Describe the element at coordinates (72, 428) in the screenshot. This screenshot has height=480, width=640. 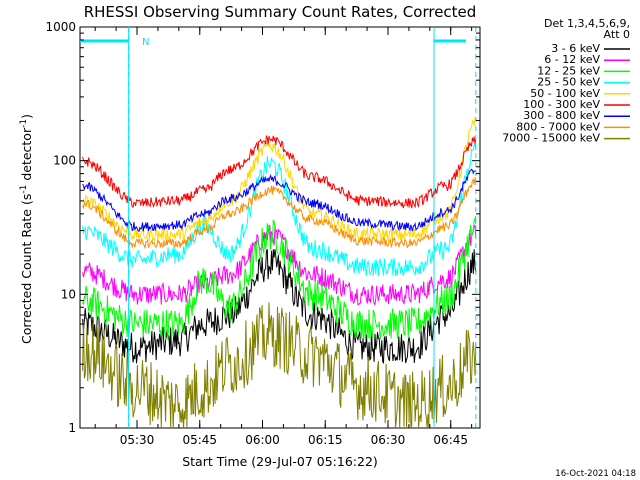
I see `y-tick-label: 1` at that location.